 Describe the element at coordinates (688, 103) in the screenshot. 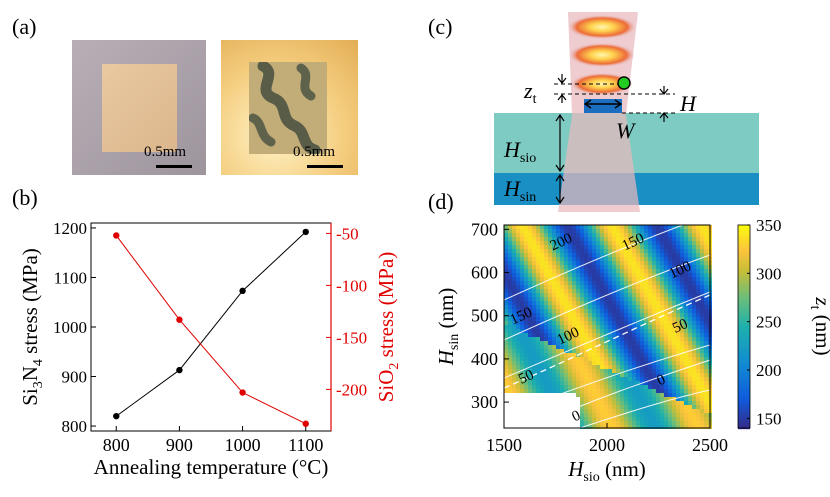

I see `h-label: H` at that location.